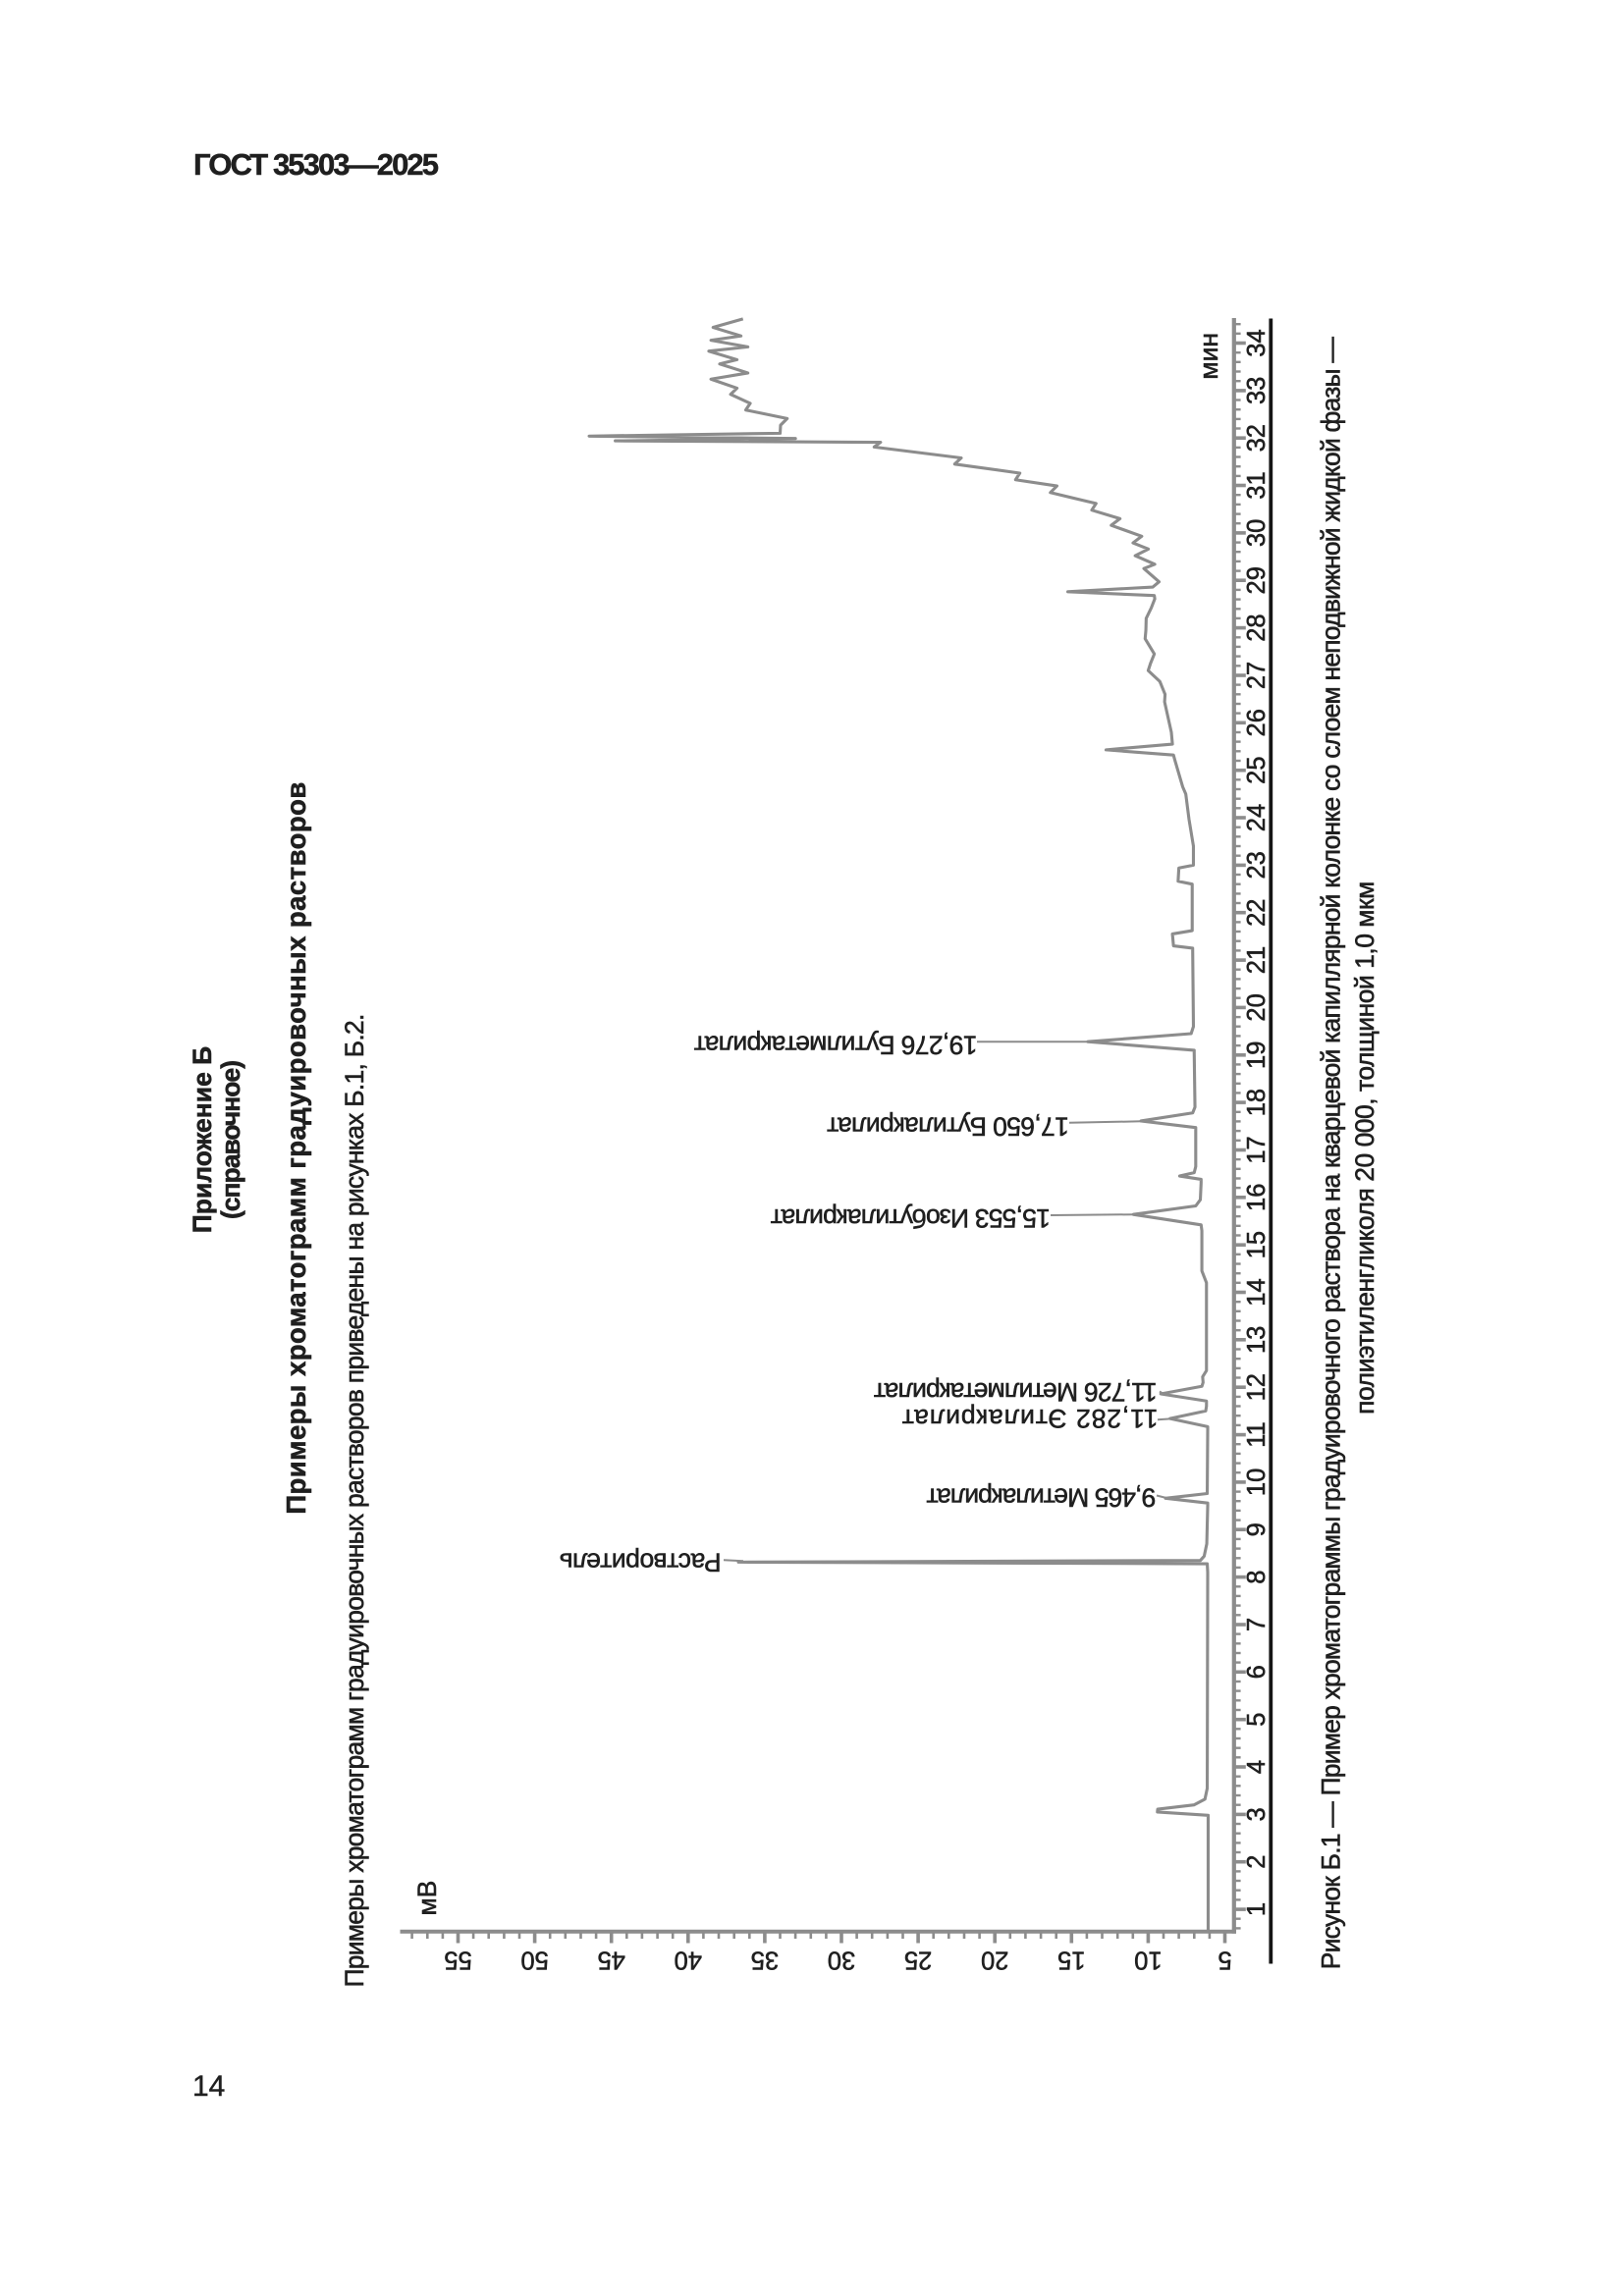  I want to click on svg-text: 34, so click(1257, 342).